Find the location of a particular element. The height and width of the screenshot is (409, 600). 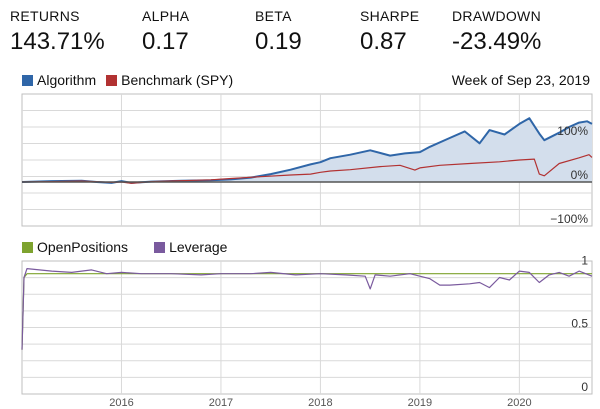

stat-label: BETA is located at coordinates (273, 16).